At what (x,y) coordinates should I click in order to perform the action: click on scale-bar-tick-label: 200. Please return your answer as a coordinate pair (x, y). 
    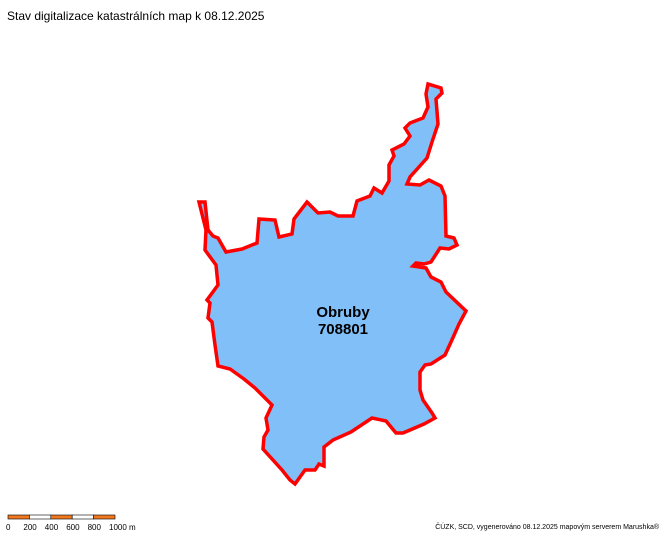
    Looking at the image, I should click on (30, 527).